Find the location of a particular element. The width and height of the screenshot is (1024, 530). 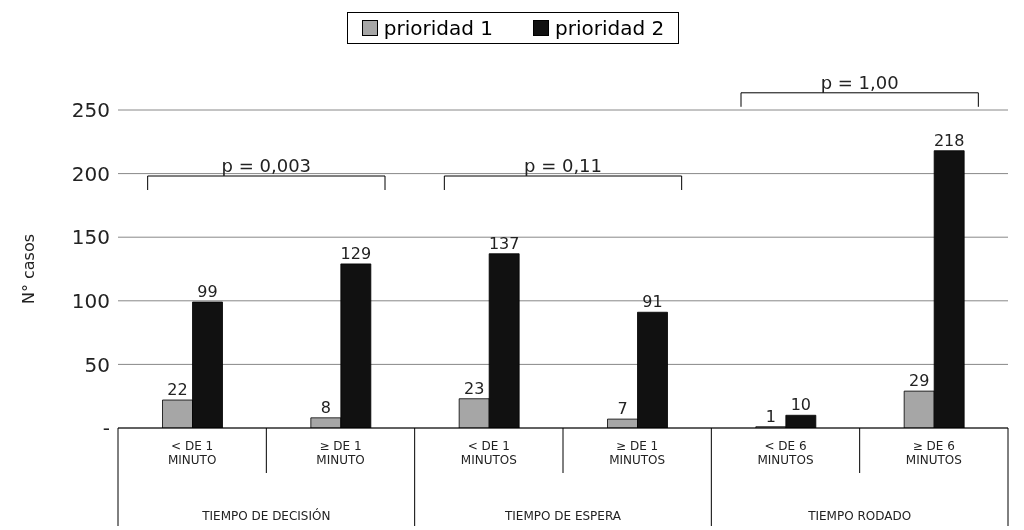

text: TIEMPO DE ESPERA is located at coordinates (562, 516).